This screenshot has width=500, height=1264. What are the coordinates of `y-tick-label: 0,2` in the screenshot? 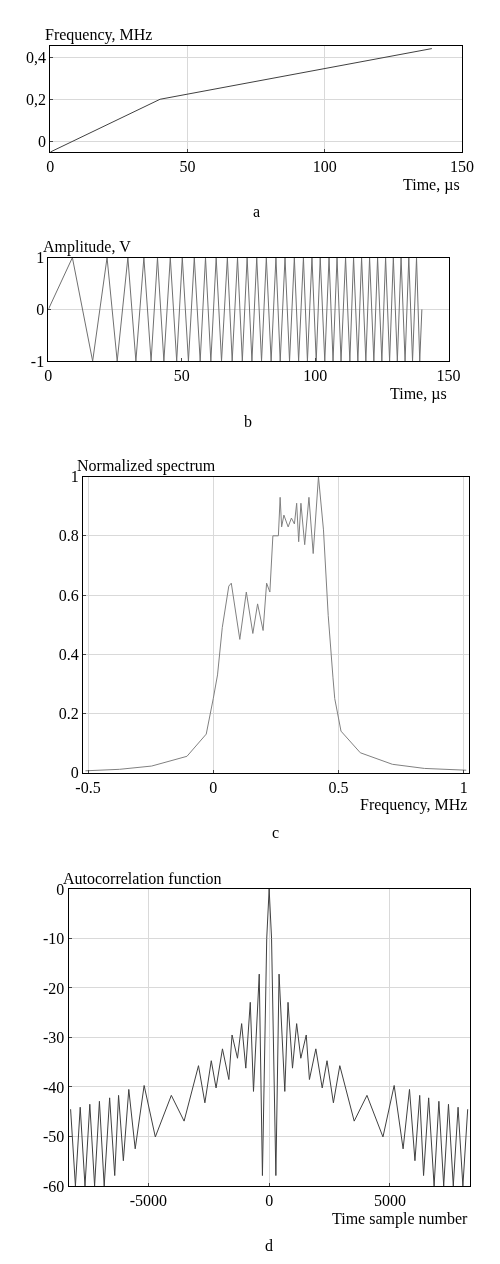 It's located at (36, 99).